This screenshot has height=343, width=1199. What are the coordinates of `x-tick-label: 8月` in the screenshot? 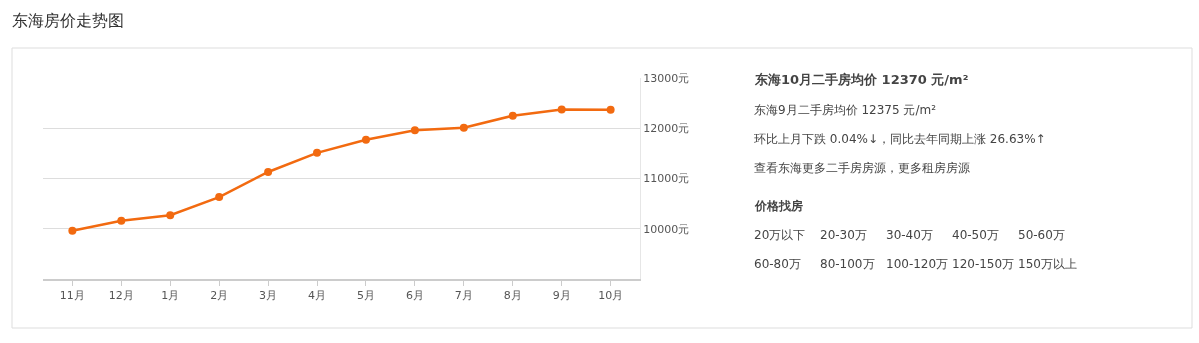 It's located at (512, 296).